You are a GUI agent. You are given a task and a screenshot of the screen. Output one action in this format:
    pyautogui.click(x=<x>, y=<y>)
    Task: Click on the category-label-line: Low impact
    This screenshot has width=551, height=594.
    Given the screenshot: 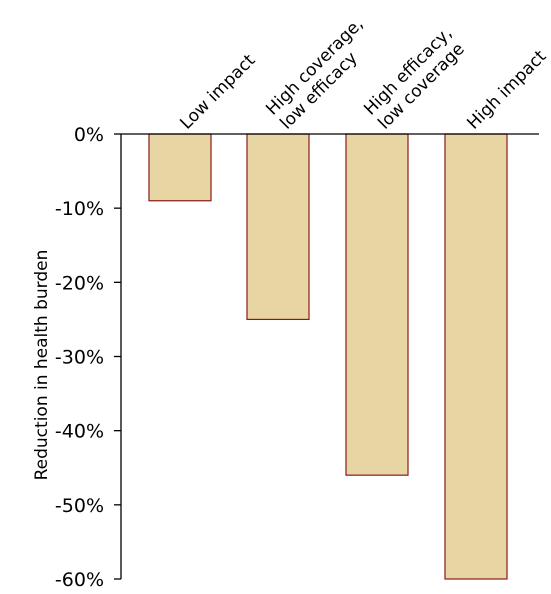 What is the action you would take?
    pyautogui.click(x=217, y=91)
    